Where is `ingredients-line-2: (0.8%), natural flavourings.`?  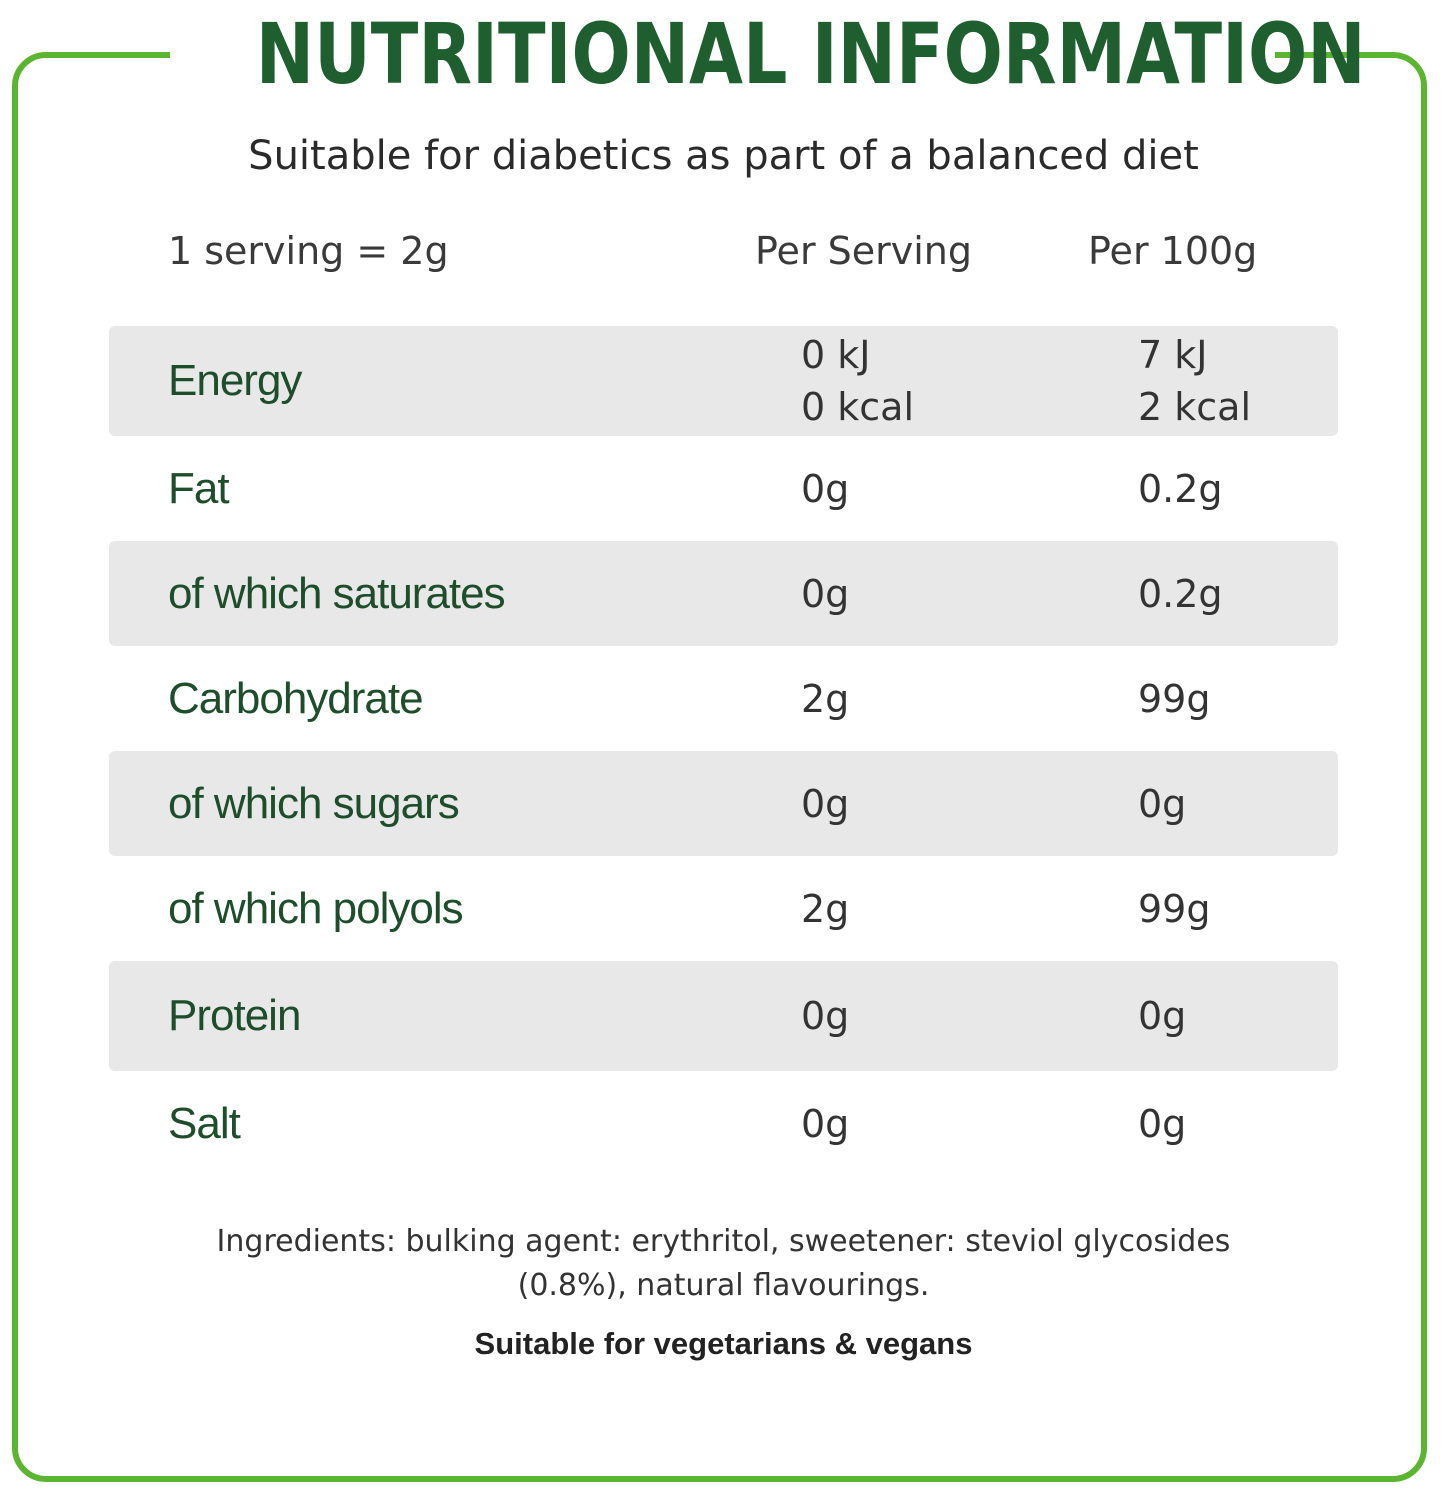
ingredients-line-2: (0.8%), natural flavourings. is located at coordinates (723, 1285).